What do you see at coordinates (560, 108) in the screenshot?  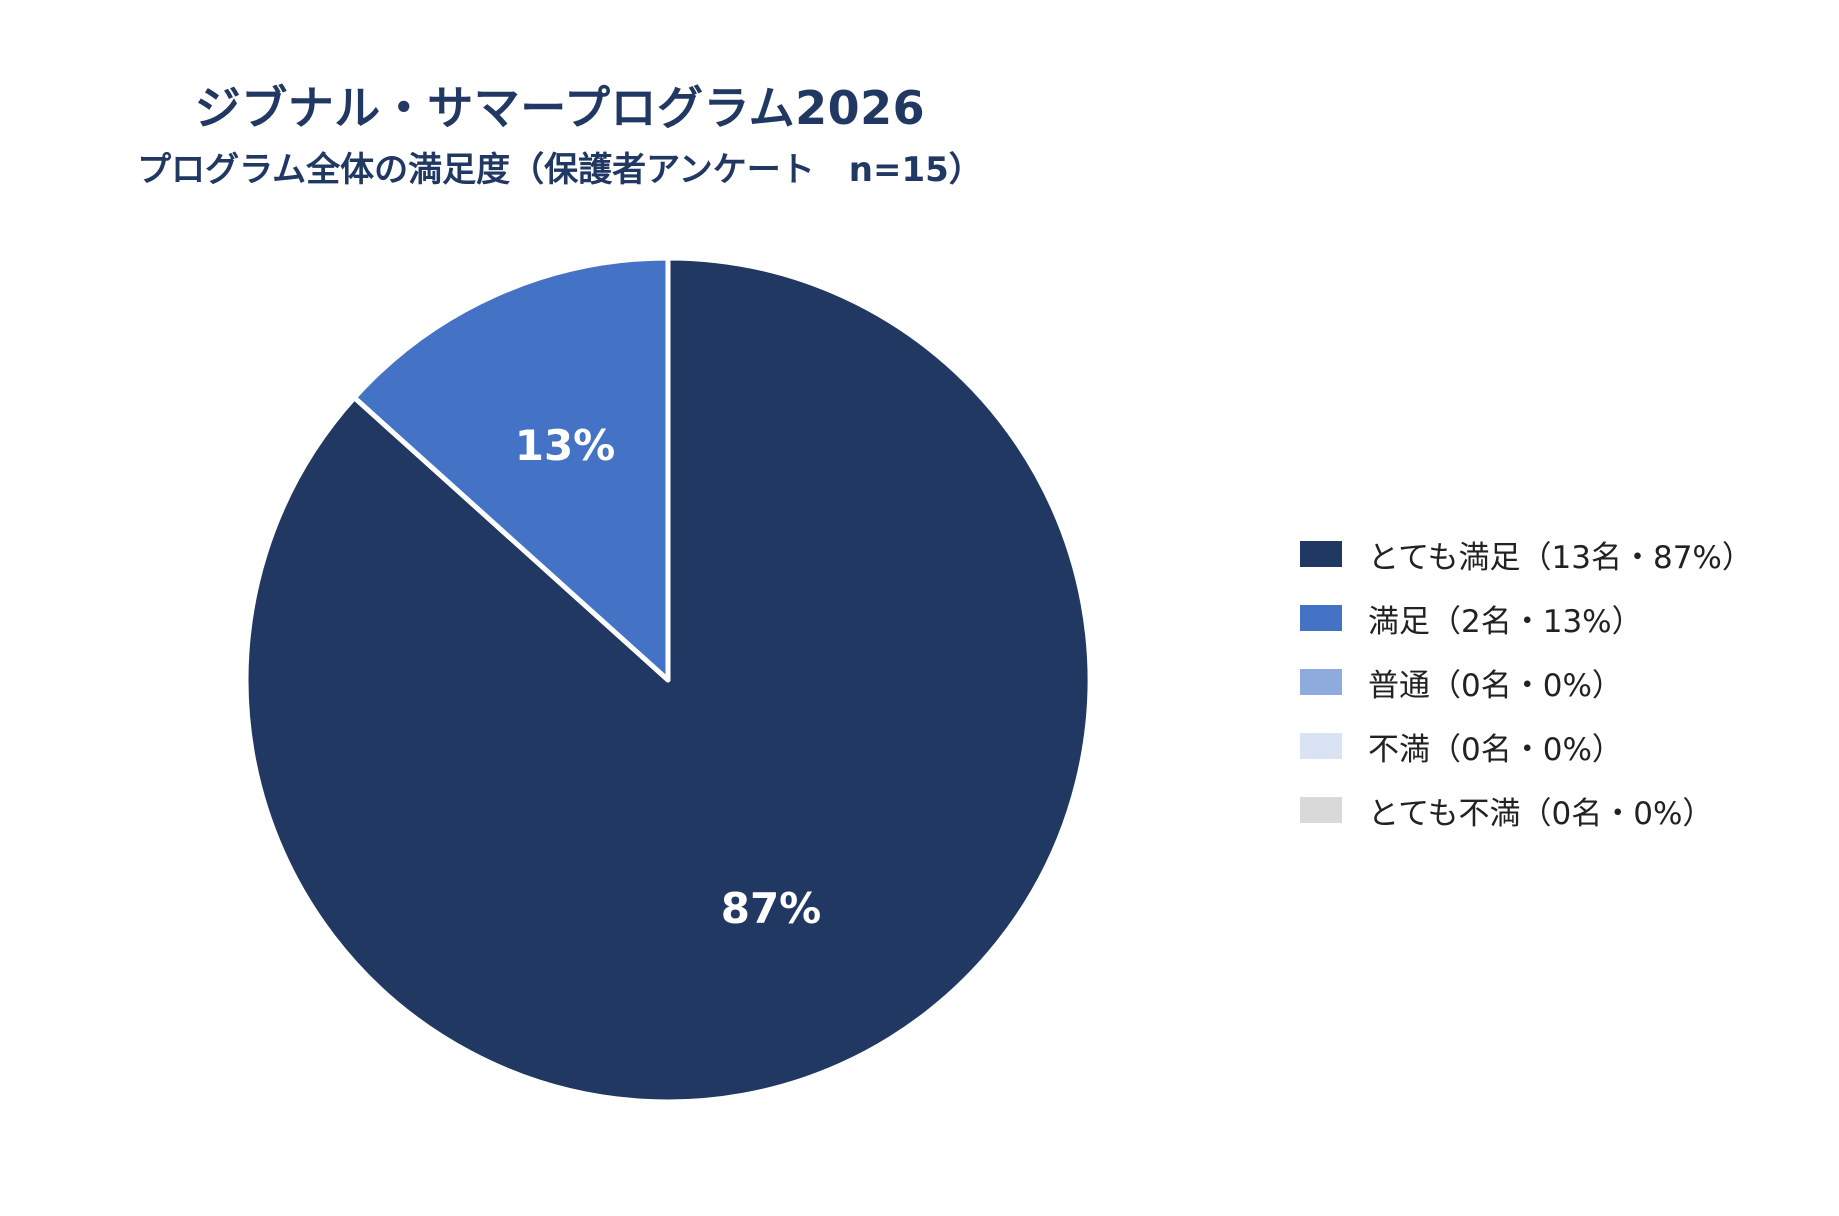 I see `chart-title: ジブナル・サマープログラム2026` at bounding box center [560, 108].